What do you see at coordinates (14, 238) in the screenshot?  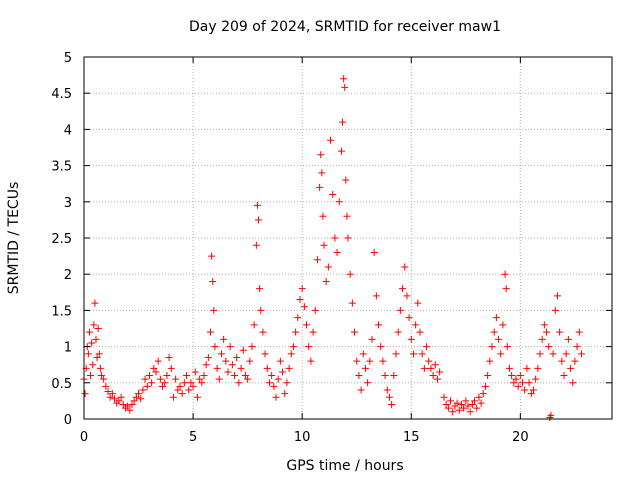 I see `y-axis-label: SRMTID / TECUs` at bounding box center [14, 238].